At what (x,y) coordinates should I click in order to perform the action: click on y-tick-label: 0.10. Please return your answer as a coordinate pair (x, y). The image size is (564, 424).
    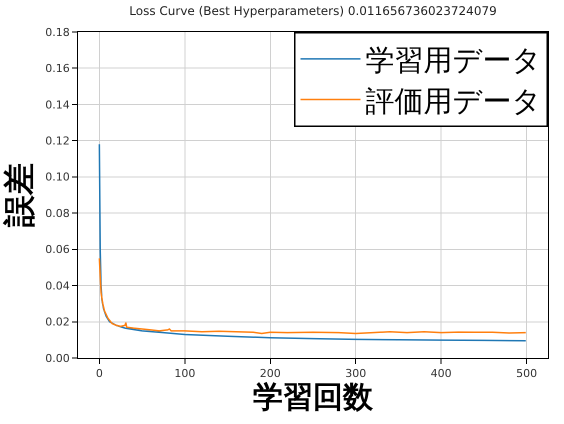
    Looking at the image, I should click on (57, 177).